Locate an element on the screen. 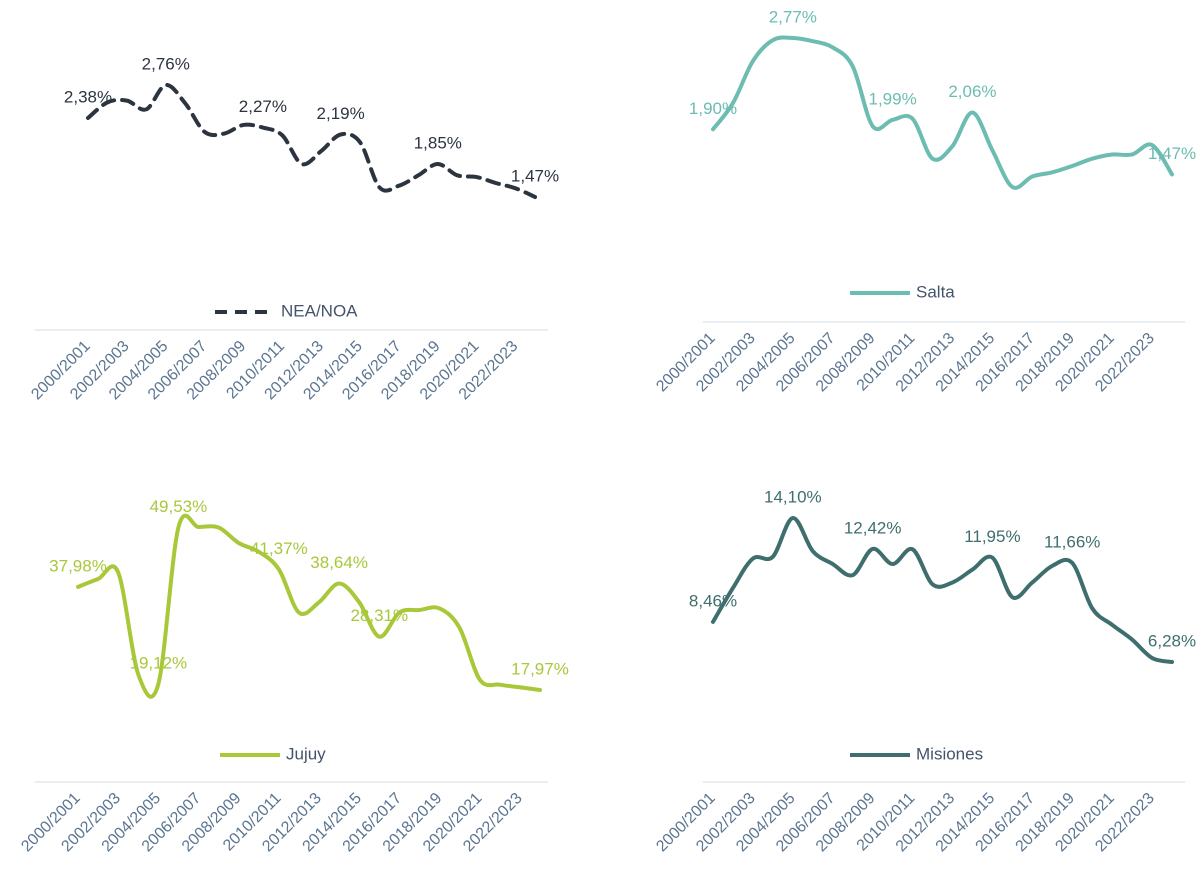  data-label: 1,85% is located at coordinates (438, 142).